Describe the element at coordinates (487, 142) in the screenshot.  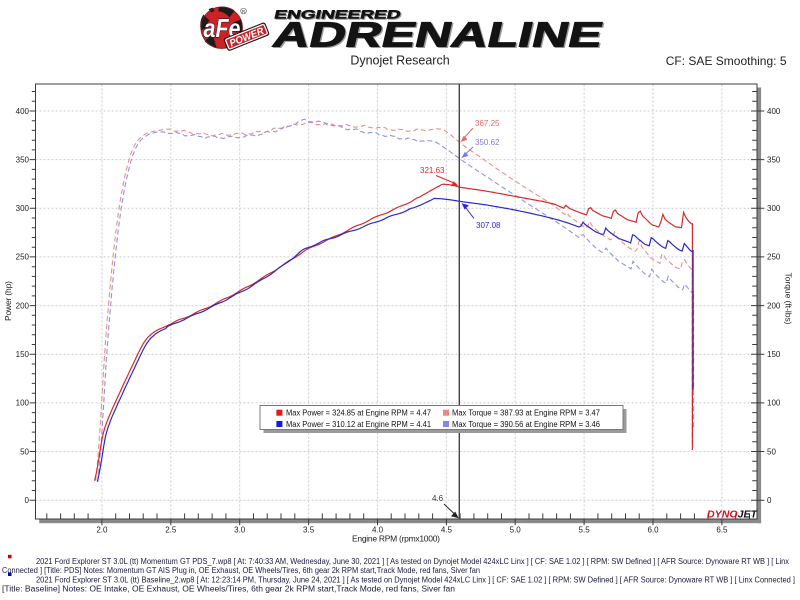
I see `svg-text: 350.62` at that location.